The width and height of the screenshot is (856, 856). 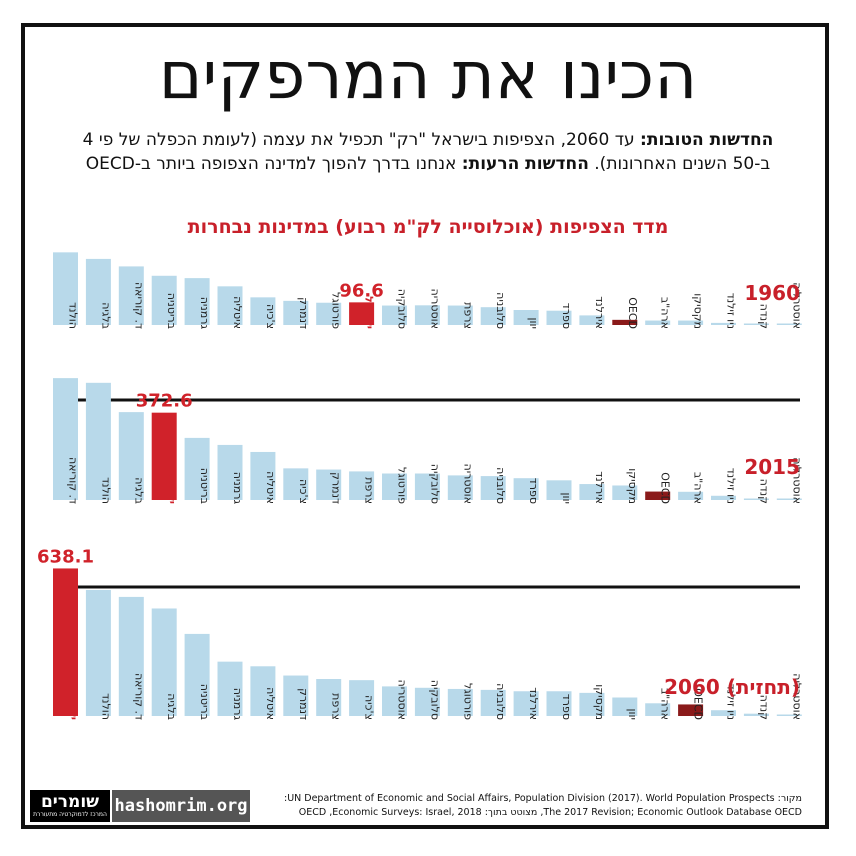 I want to click on tick-label-3-15: ספרד, so click(x=566, y=707).